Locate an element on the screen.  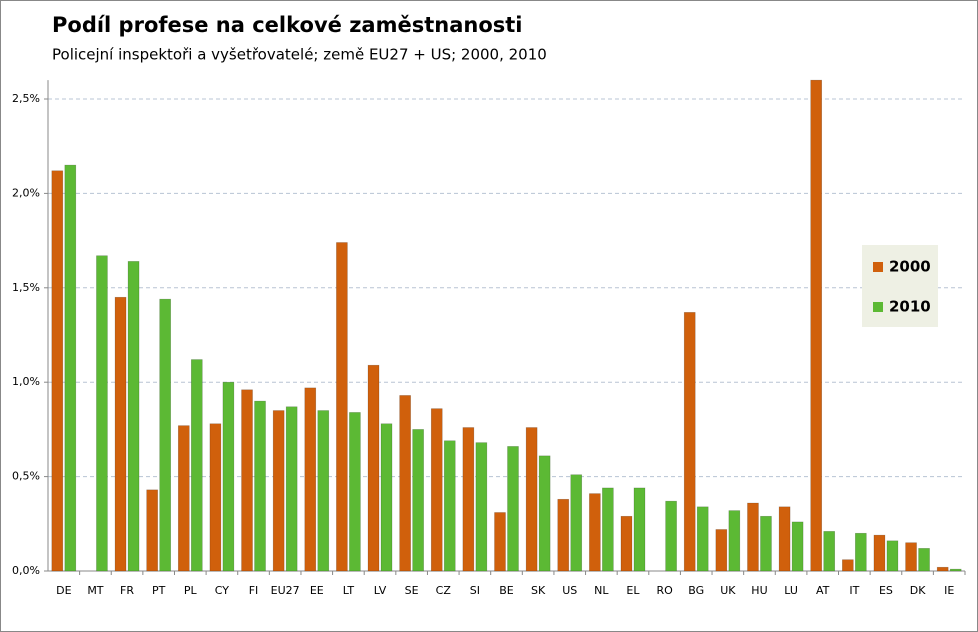
x-tick-label: EU27 is located at coordinates (285, 590).